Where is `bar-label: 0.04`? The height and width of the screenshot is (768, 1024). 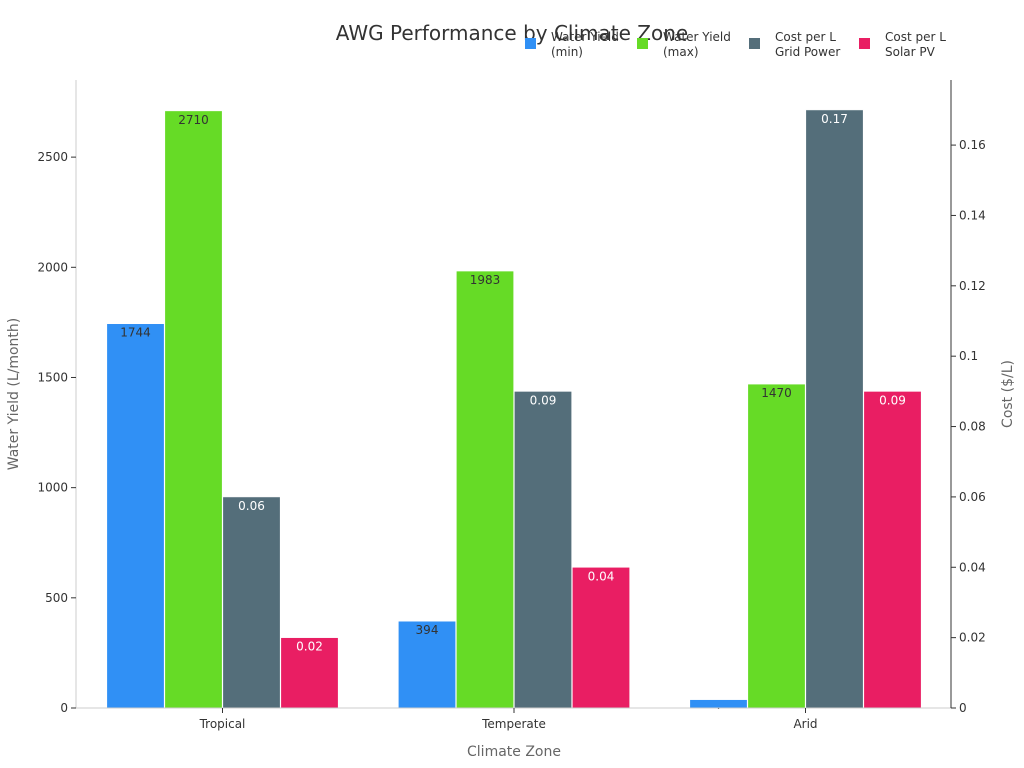 bar-label: 0.04 is located at coordinates (601, 576).